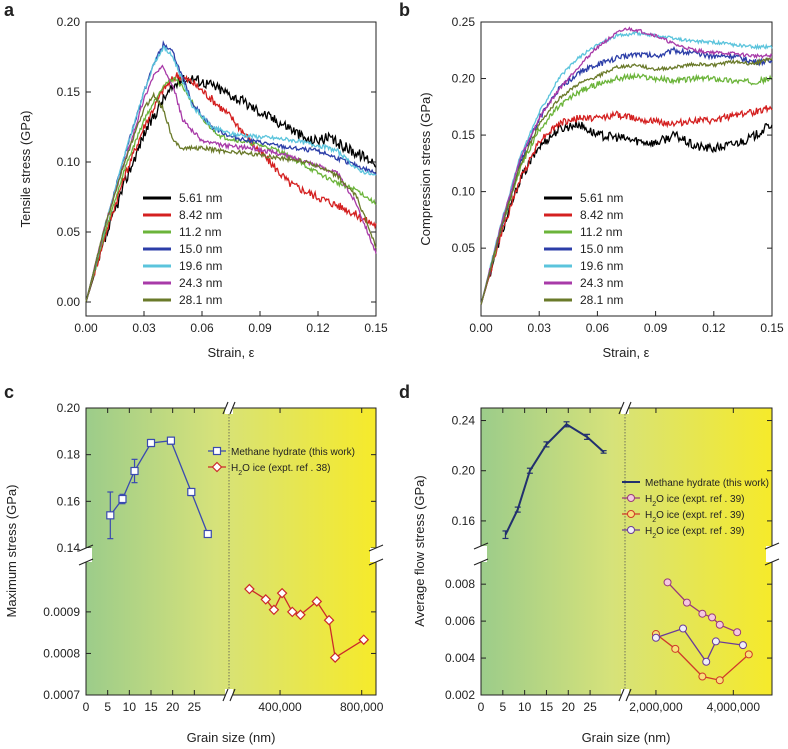 This screenshot has height=749, width=788. I want to click on x-tick-label: 20, so click(173, 707).